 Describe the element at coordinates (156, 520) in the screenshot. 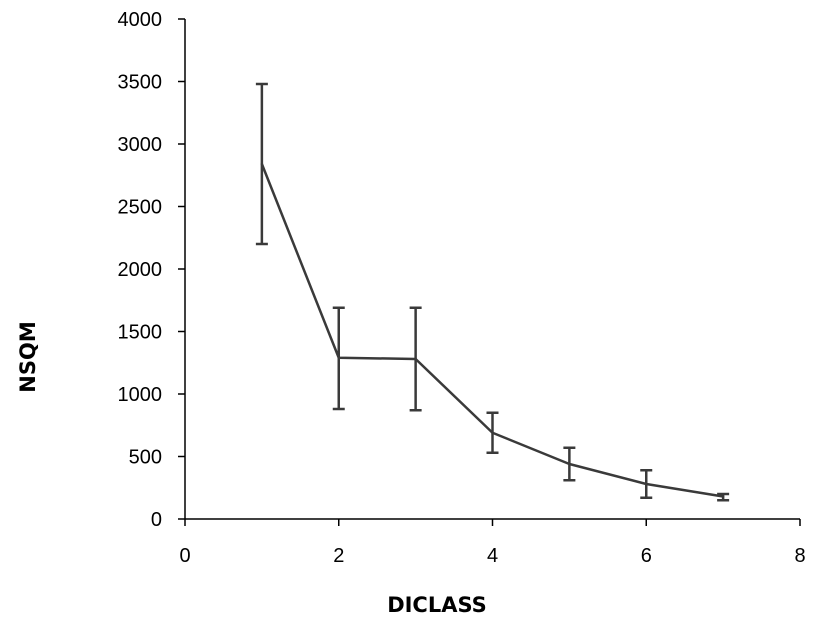

I see `y-tick-label: 0` at that location.